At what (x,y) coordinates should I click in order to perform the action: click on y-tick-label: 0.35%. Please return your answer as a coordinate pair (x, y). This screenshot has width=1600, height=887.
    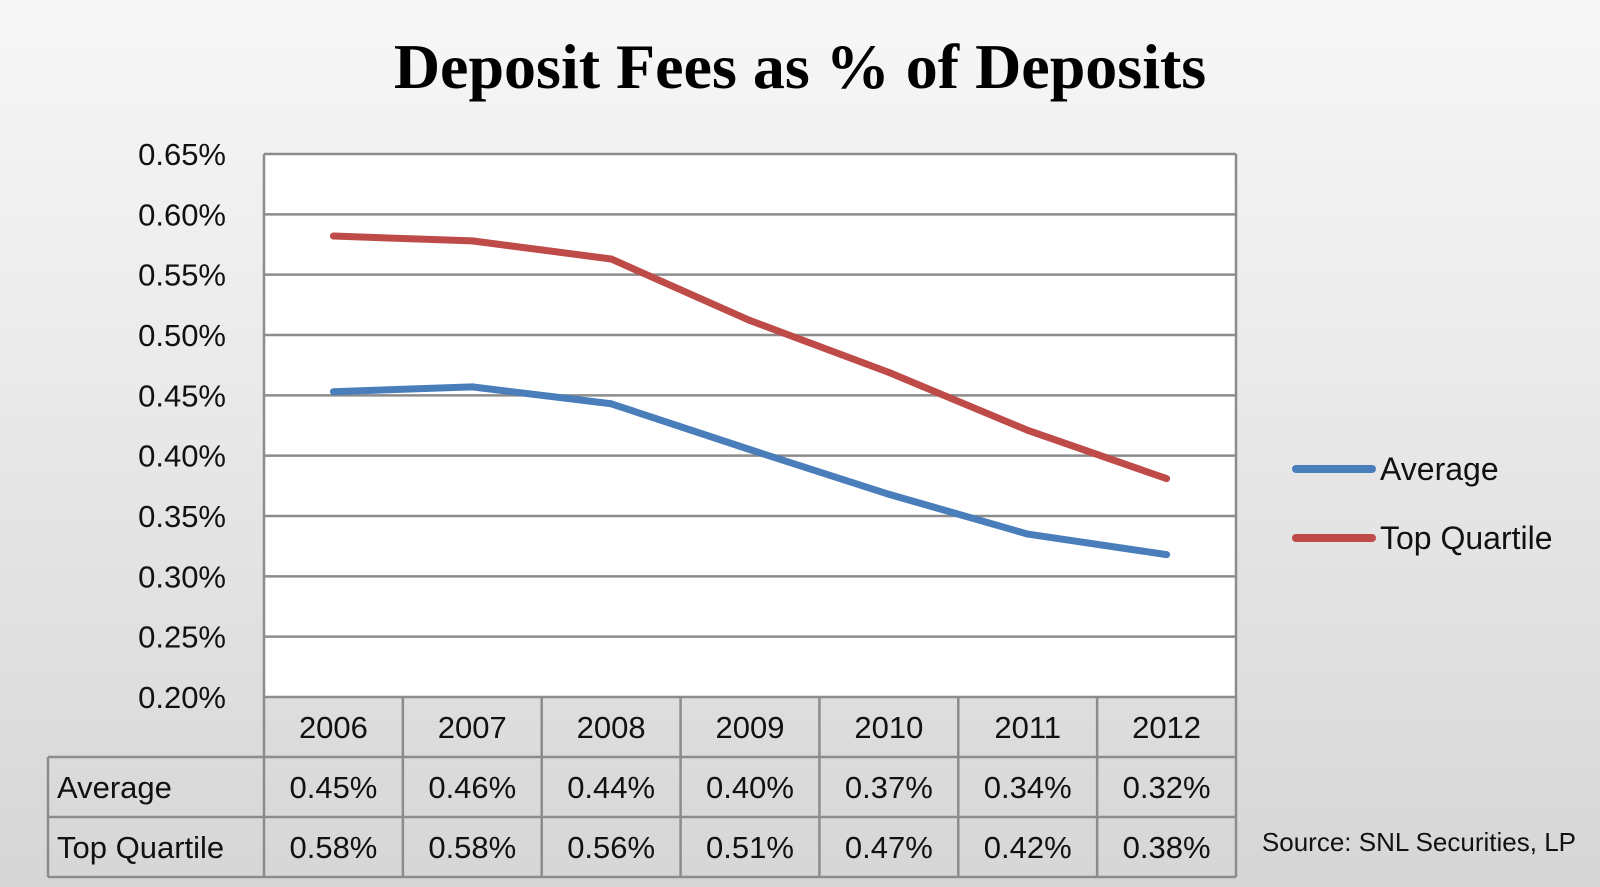
    Looking at the image, I should click on (182, 516).